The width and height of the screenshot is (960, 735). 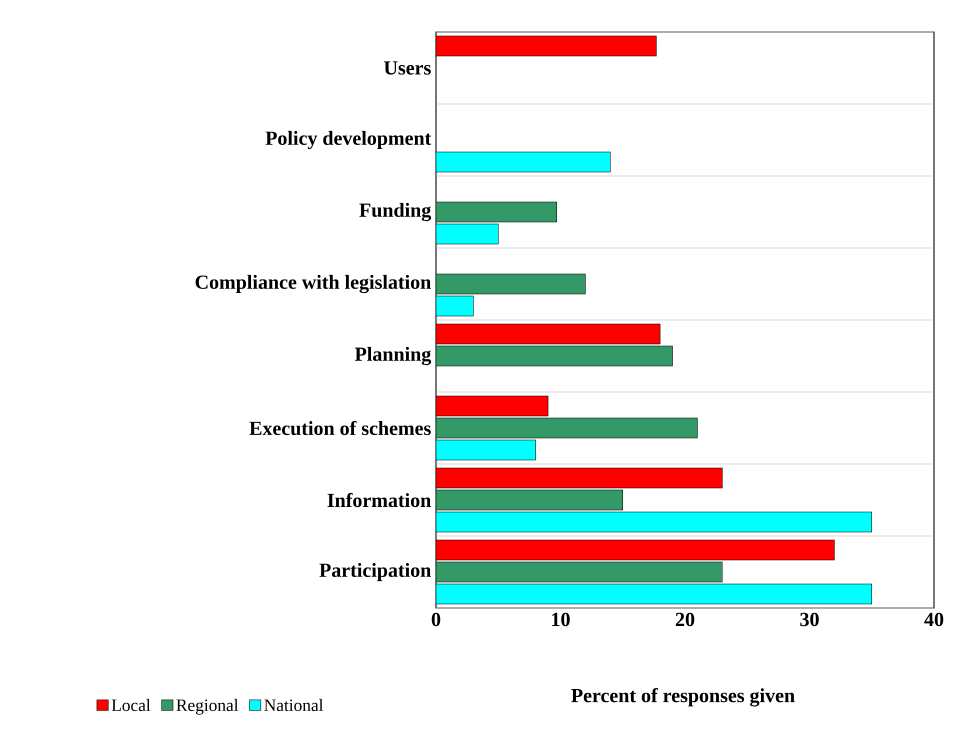 I want to click on y-tick-label: Planning, so click(x=393, y=356).